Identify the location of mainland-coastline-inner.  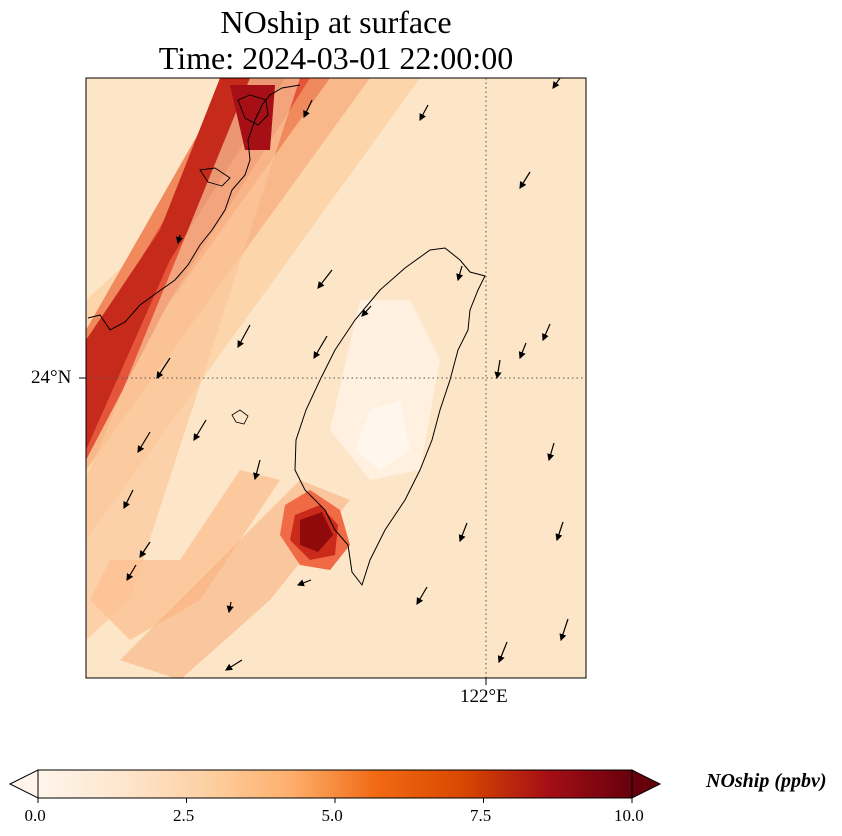
(234, 140).